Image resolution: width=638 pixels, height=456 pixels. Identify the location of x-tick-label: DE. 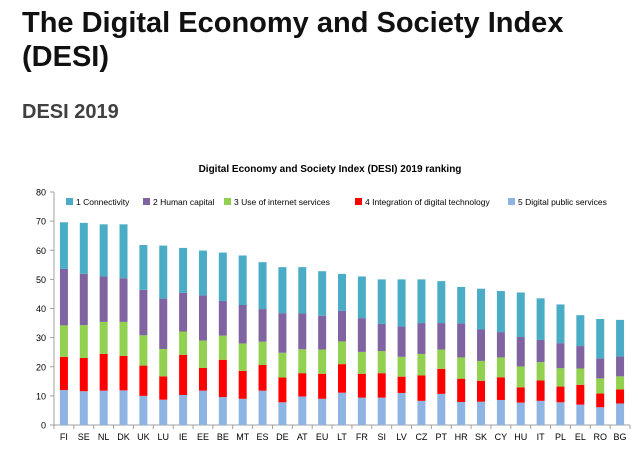
(282, 437).